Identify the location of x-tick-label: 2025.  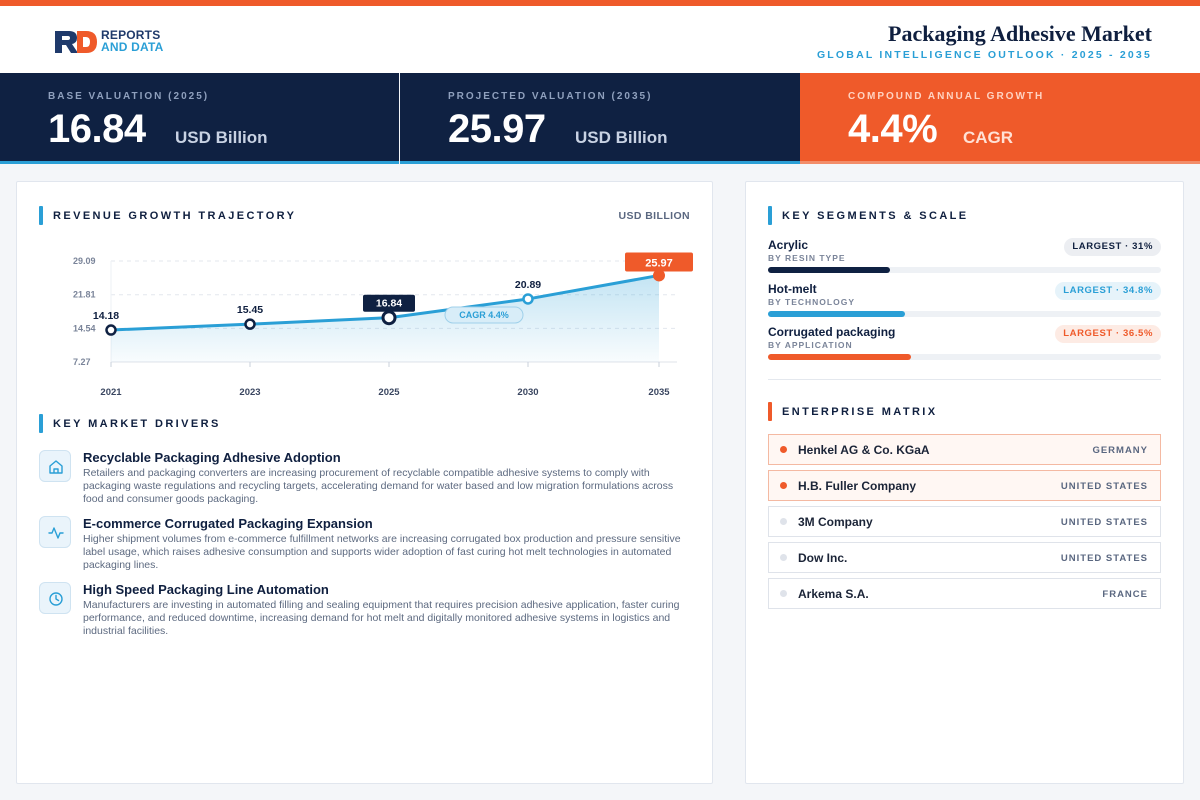
(389, 392).